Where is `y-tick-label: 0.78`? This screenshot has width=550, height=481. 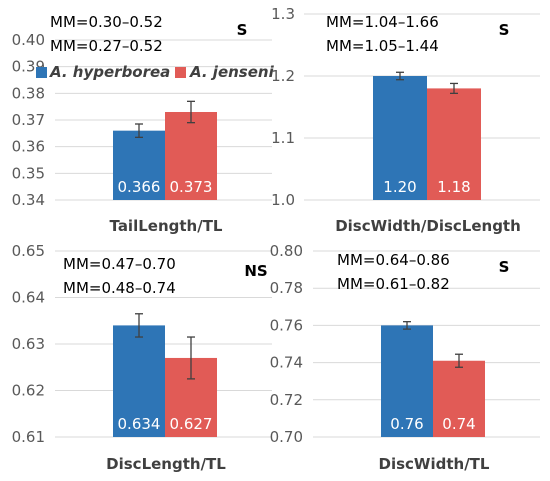 y-tick-label: 0.78 is located at coordinates (286, 288).